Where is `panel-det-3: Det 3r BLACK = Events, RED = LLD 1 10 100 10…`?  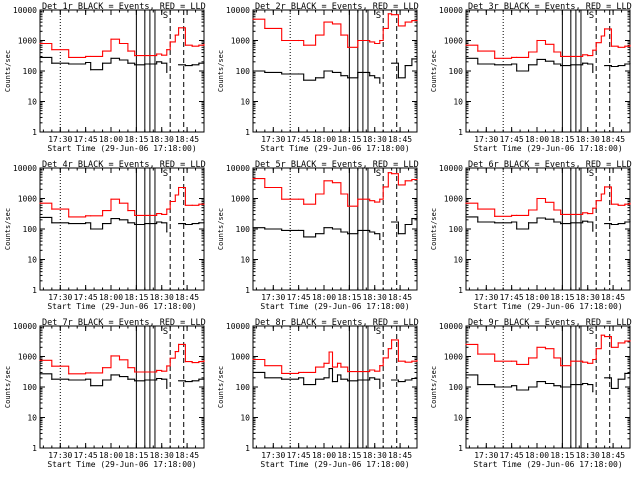
panel-det-3: Det 3r BLACK = Events, RED = LLD 1 10 100 10… is located at coordinates (531, 77).